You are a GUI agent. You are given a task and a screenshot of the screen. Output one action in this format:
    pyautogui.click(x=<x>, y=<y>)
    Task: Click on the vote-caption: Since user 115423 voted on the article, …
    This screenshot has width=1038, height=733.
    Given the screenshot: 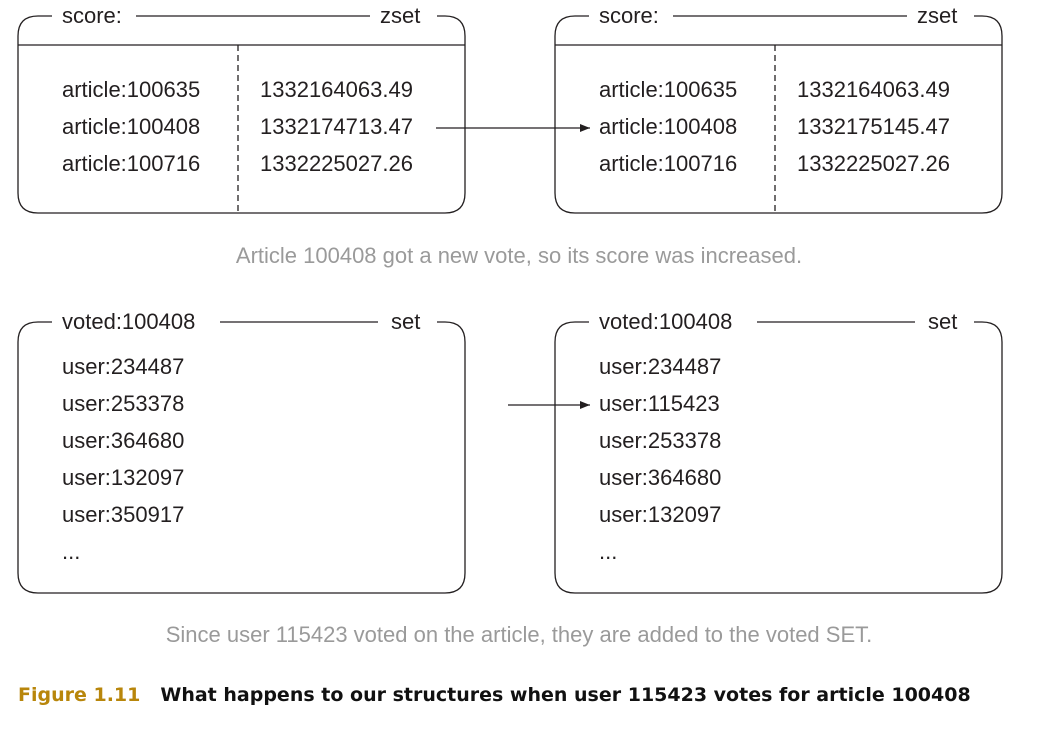 What is the action you would take?
    pyautogui.click(x=519, y=634)
    